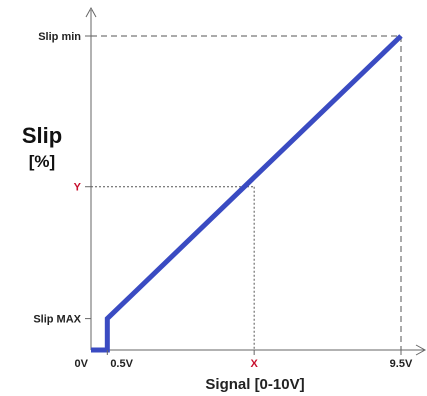 This screenshot has height=396, width=427. What do you see at coordinates (42, 161) in the screenshot?
I see `y-axis-label-line2: [%]` at bounding box center [42, 161].